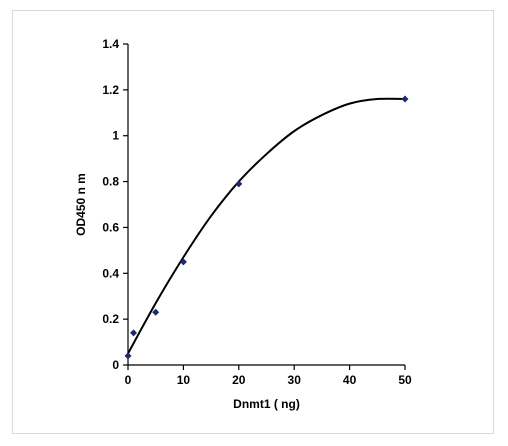 The height and width of the screenshot is (446, 508). What do you see at coordinates (110, 227) in the screenshot?
I see `y-tick-label: 0.6` at bounding box center [110, 227].